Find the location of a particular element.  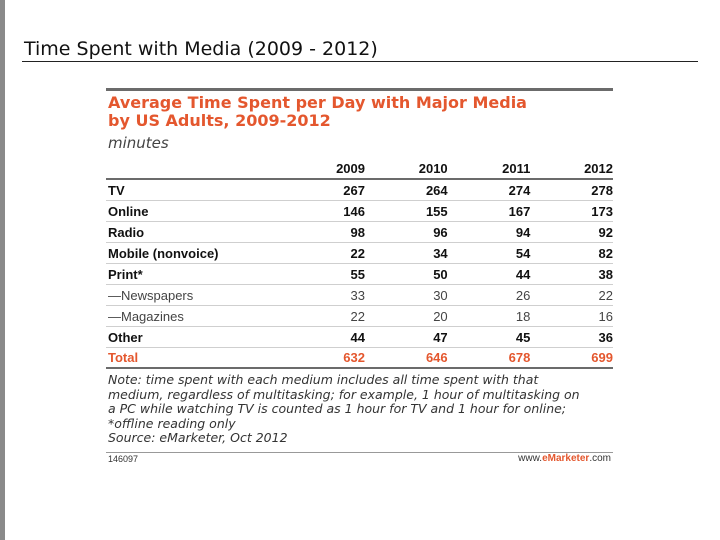

brand-prefix: www. is located at coordinates (530, 458).